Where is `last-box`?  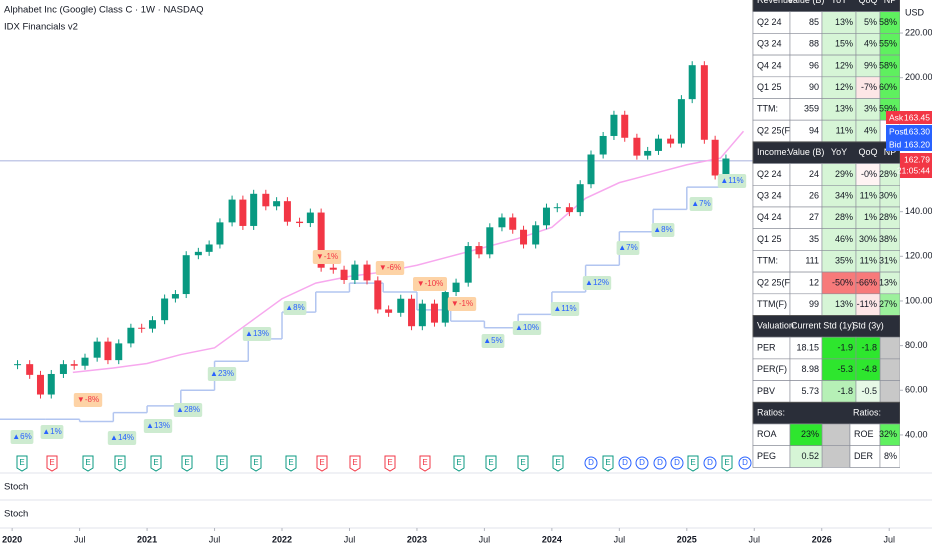 last-box is located at coordinates (916, 165).